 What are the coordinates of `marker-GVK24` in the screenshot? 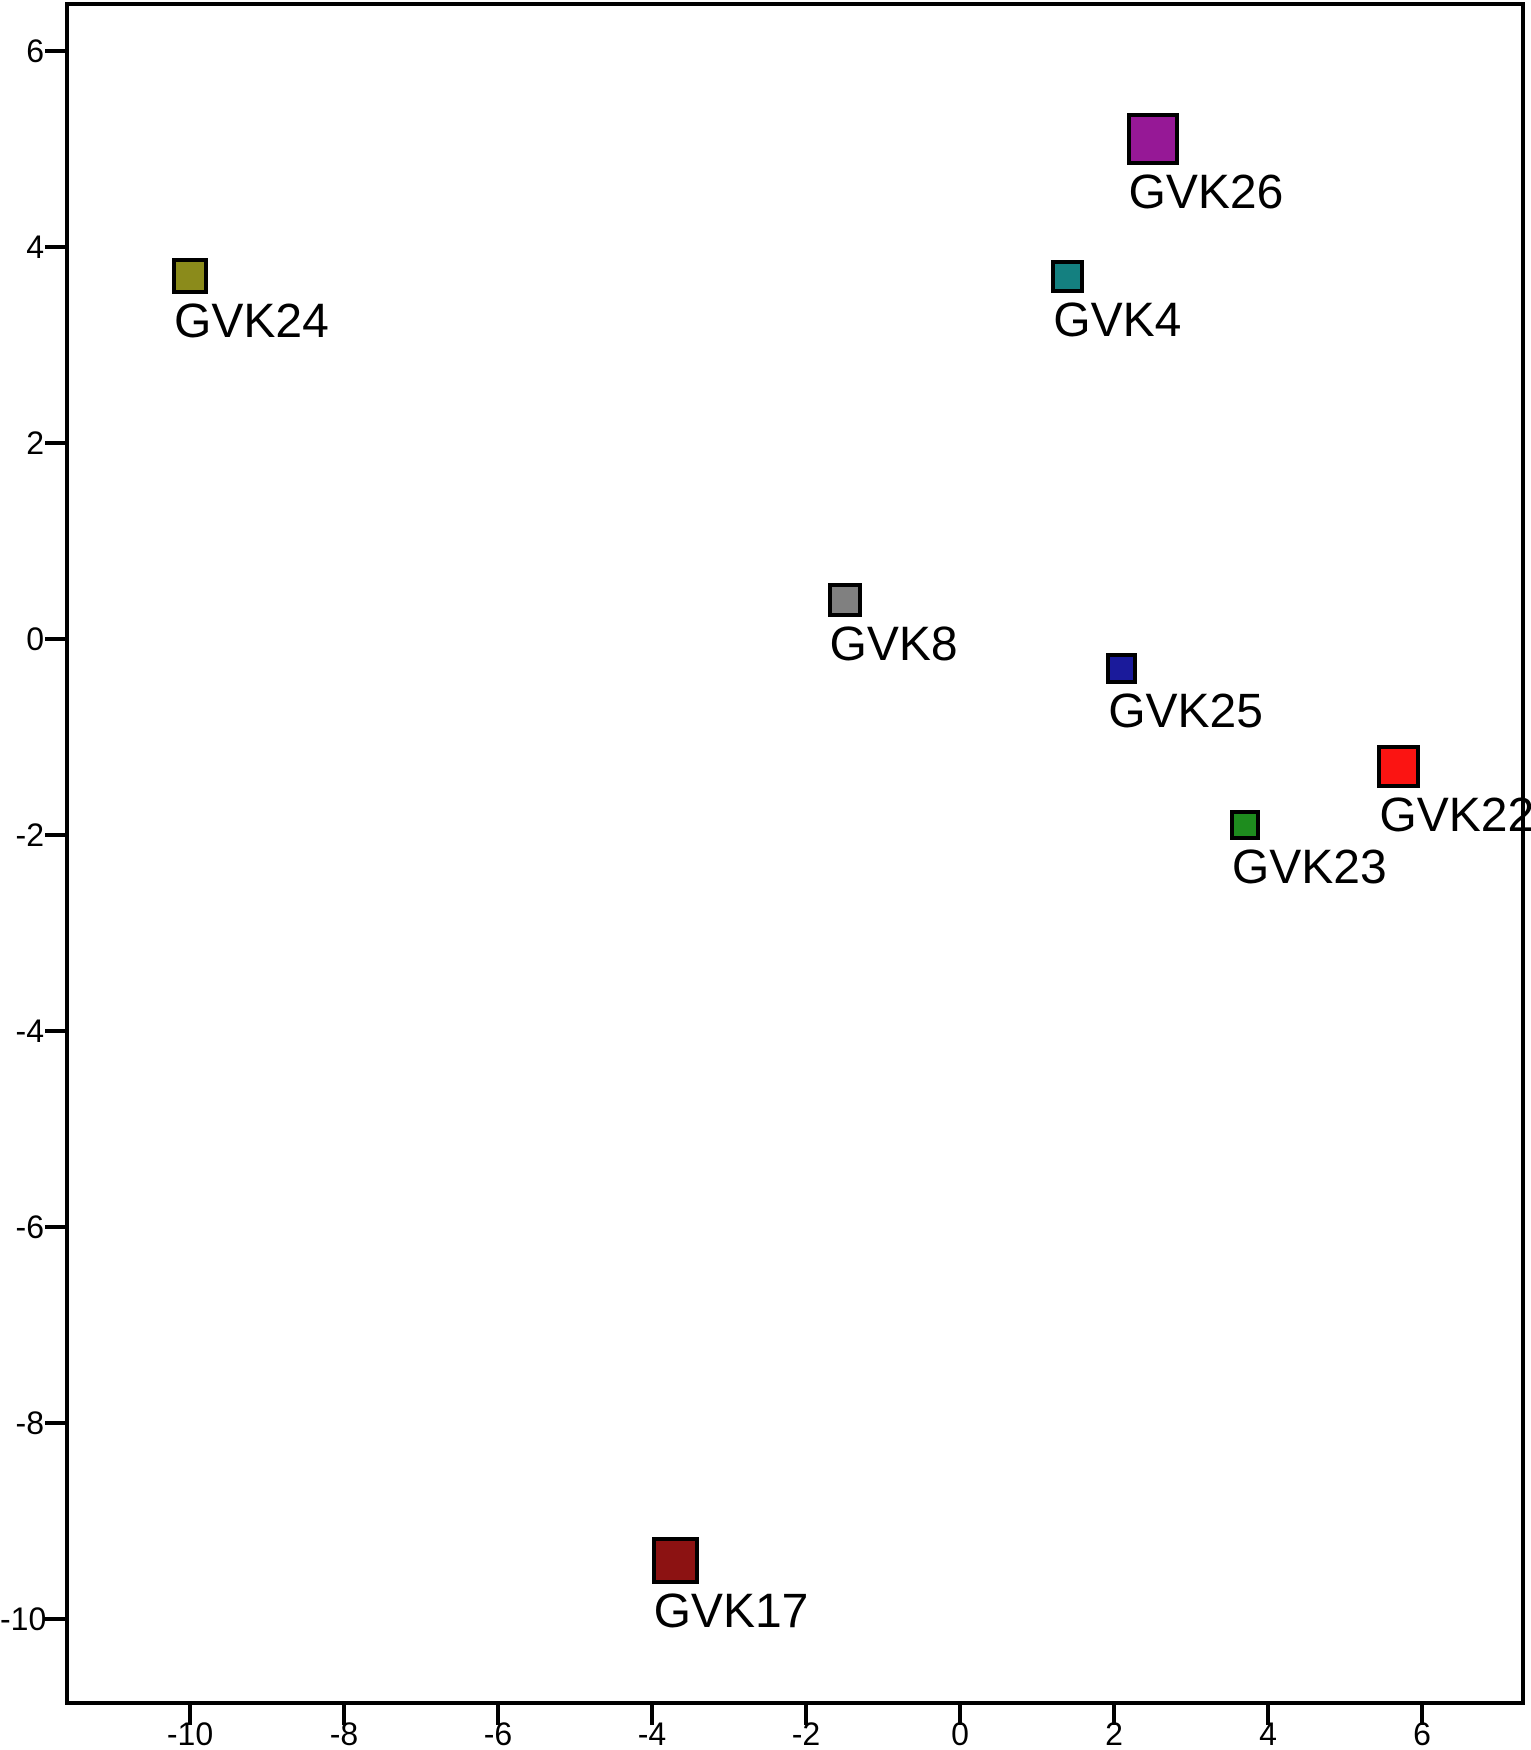 It's located at (190, 276).